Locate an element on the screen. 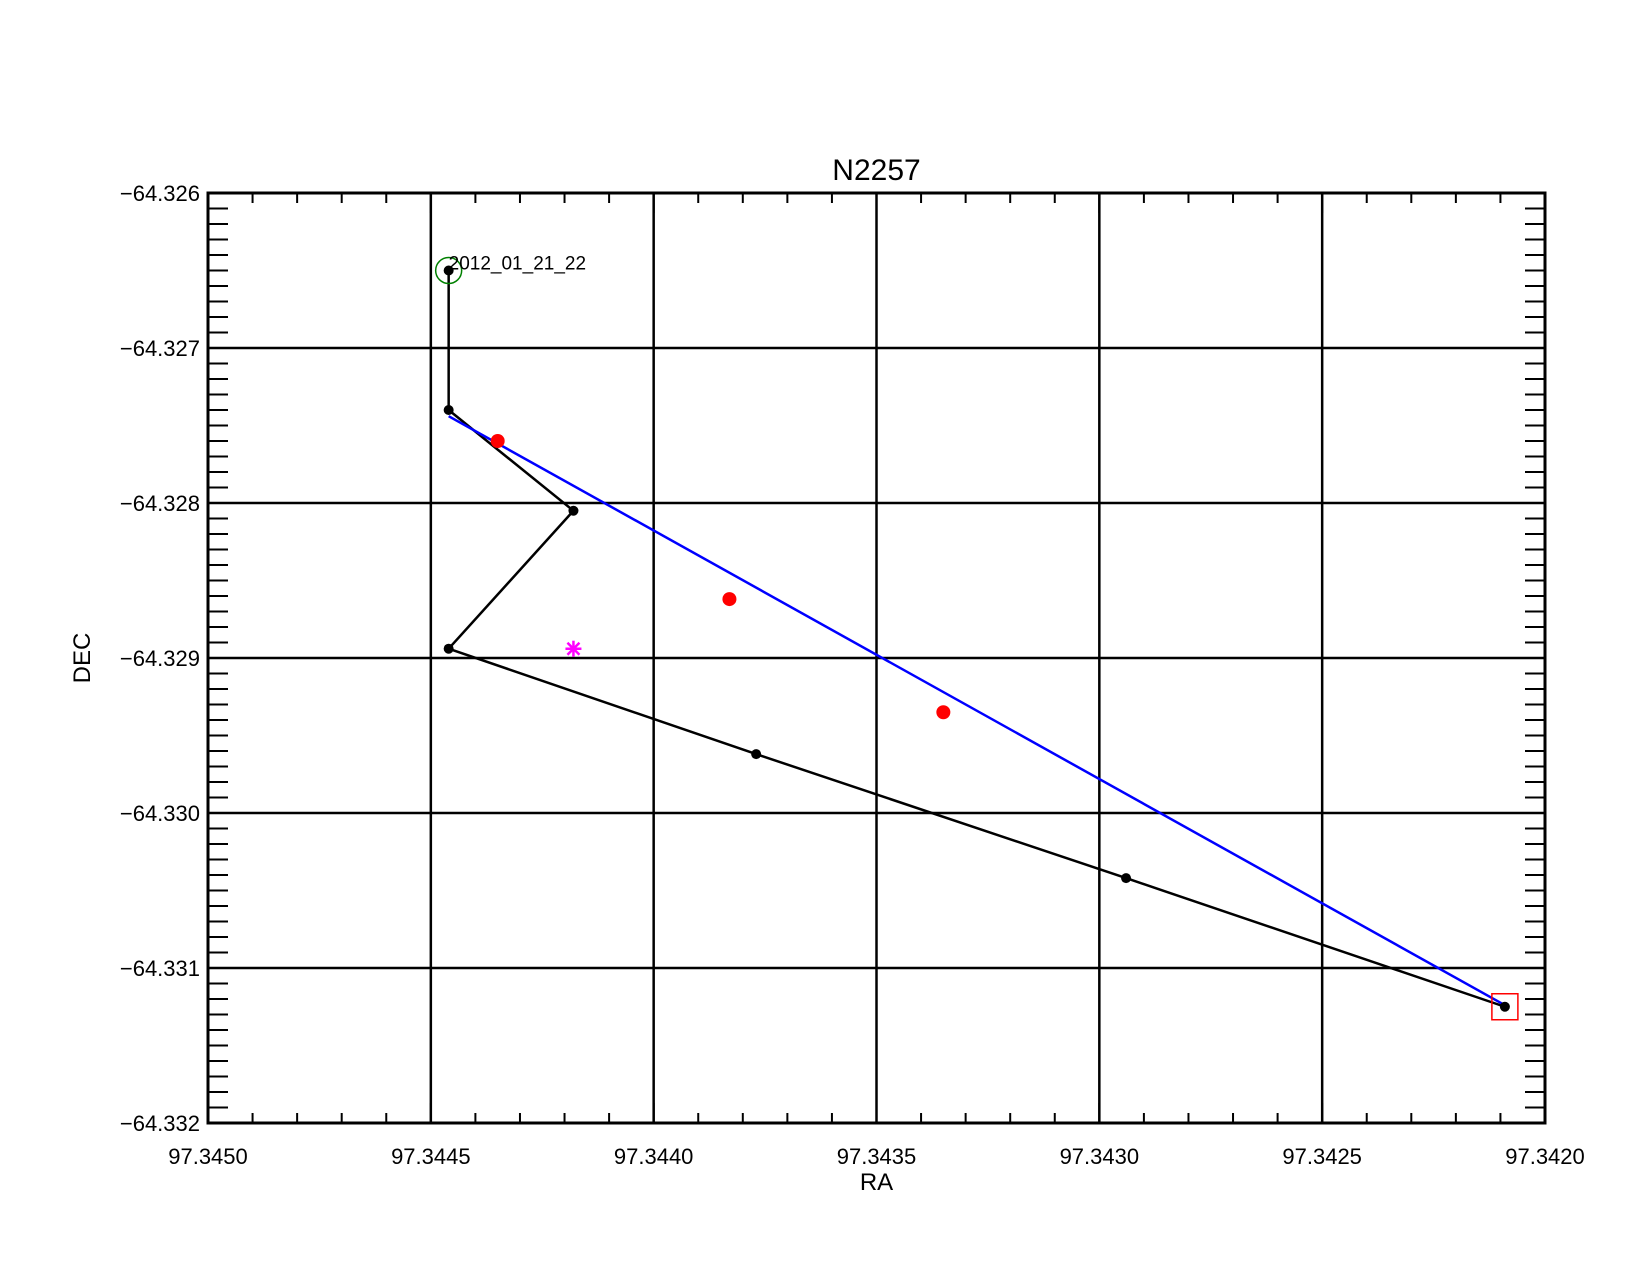 This screenshot has height=1275, width=1650. start-circle-marker is located at coordinates (448, 270).